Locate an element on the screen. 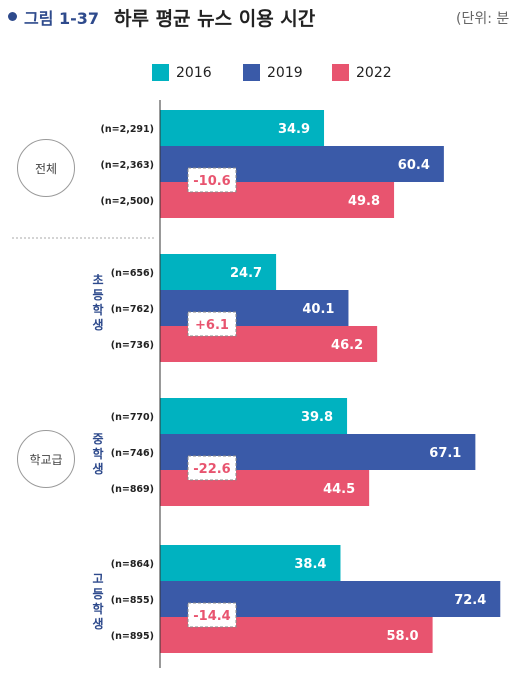  bar-middle-2016 is located at coordinates (254, 416).